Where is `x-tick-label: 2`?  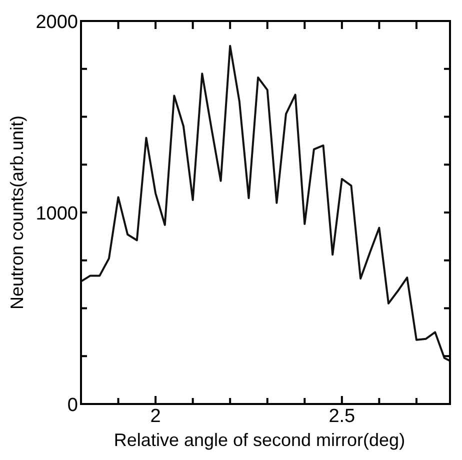
x-tick-label: 2 is located at coordinates (155, 416).